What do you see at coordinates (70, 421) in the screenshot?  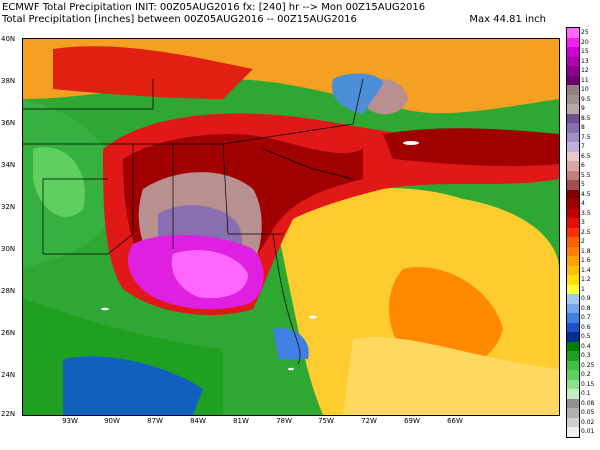 I see `lon-label: 93W` at bounding box center [70, 421].